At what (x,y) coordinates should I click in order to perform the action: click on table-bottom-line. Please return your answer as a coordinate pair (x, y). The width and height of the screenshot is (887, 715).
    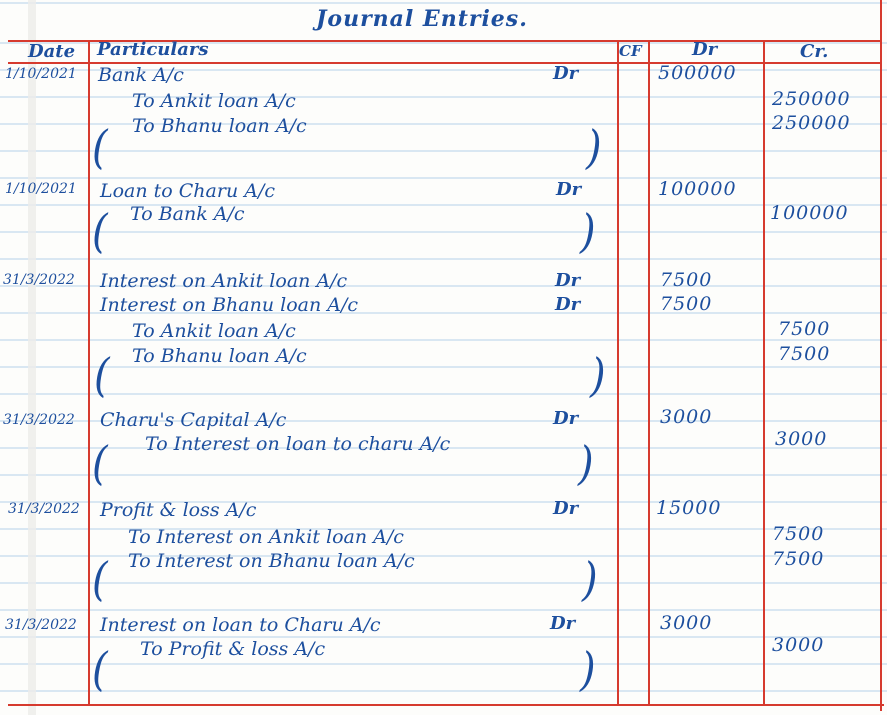
    Looking at the image, I should click on (446, 705).